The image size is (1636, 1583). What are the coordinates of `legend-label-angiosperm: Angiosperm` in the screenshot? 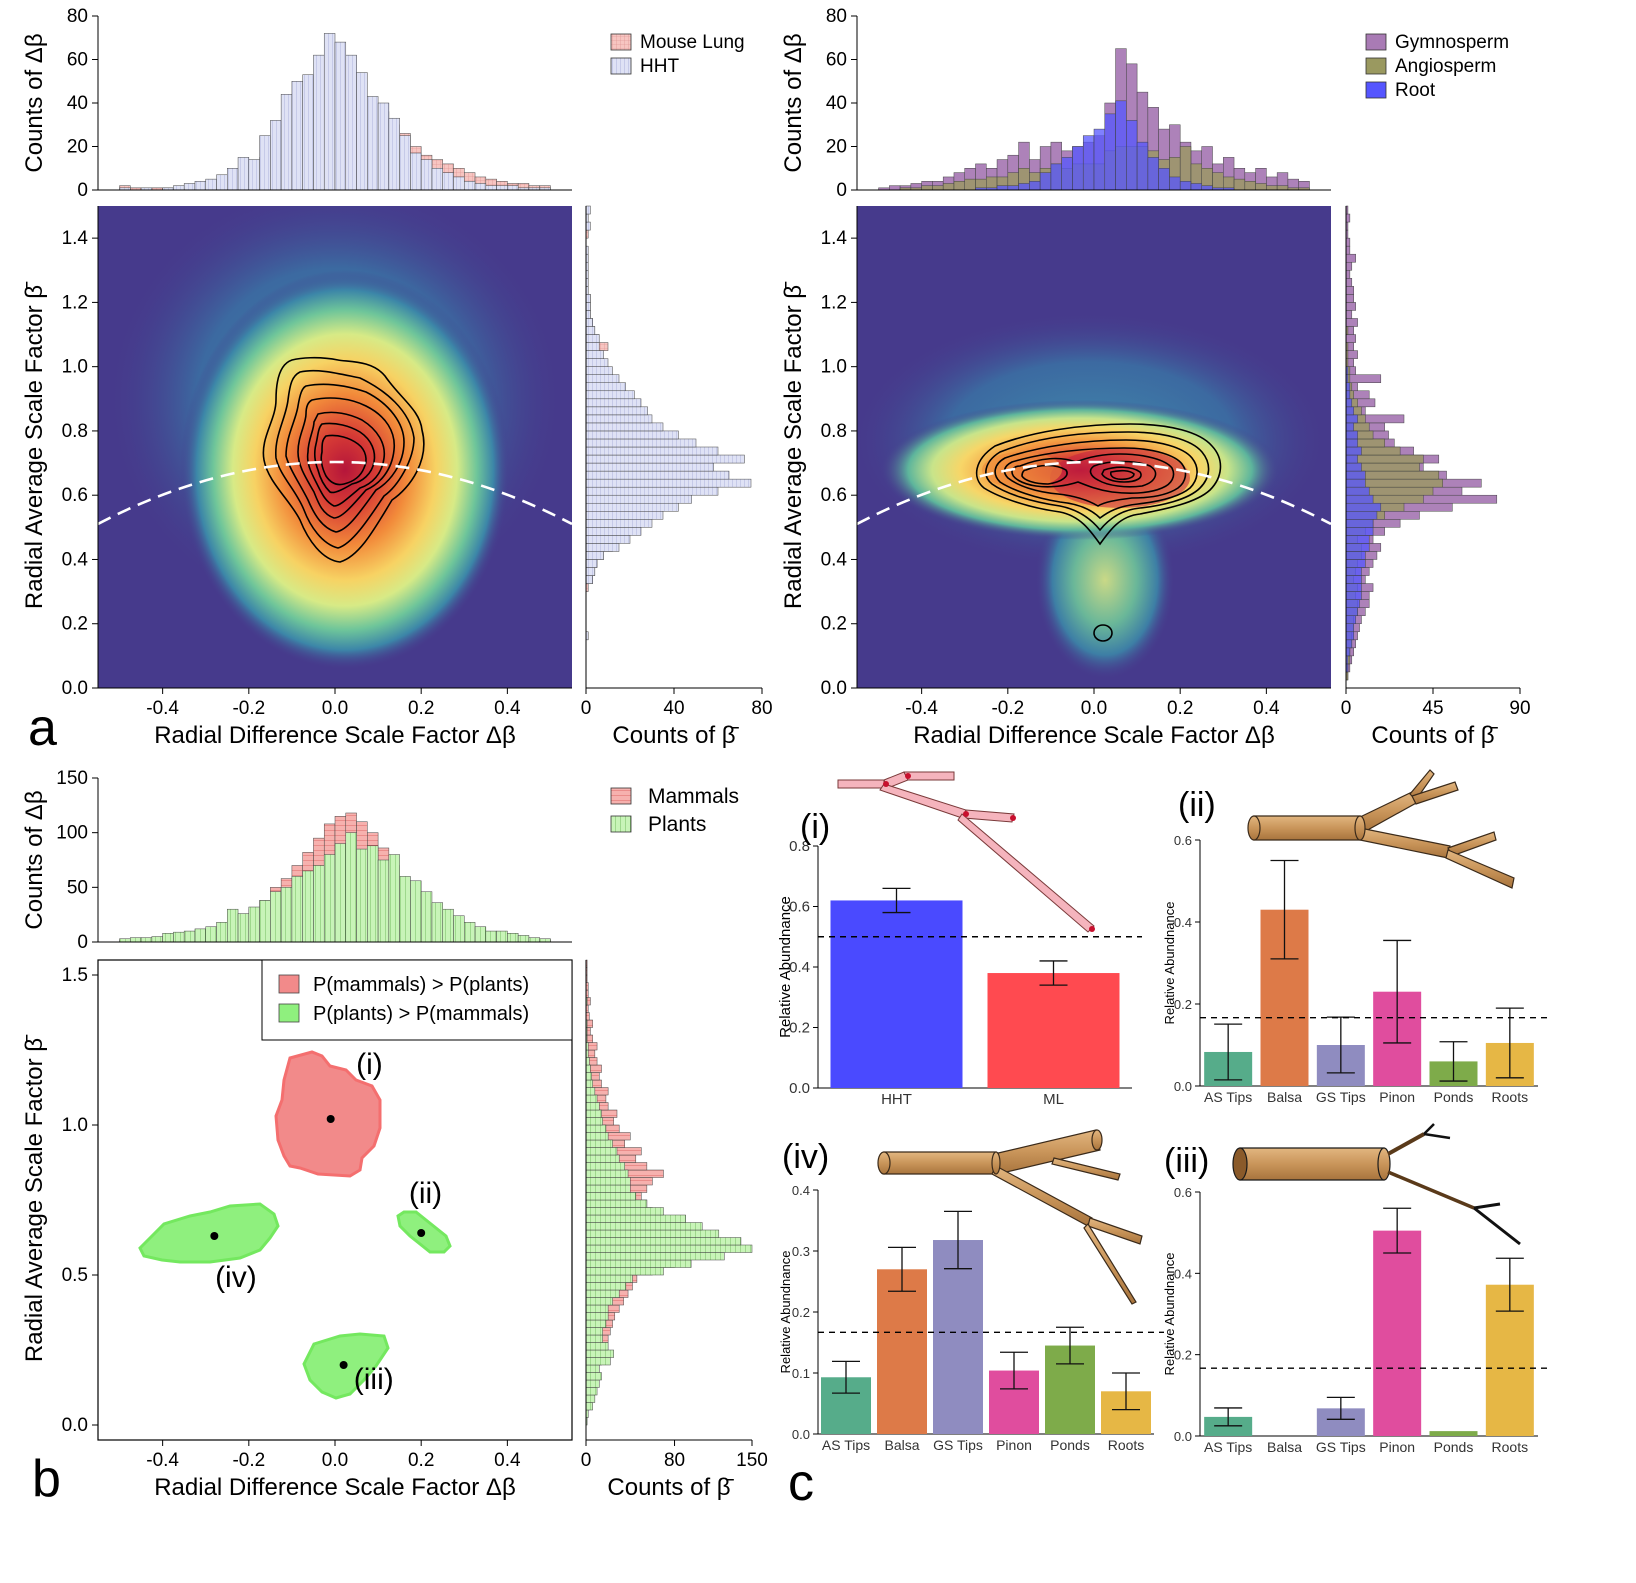 It's located at (1445, 66).